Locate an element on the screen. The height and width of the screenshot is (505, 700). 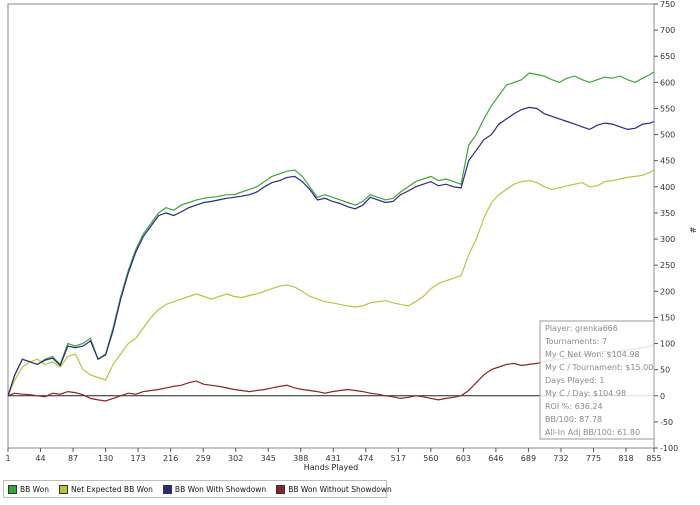
x-tick-label: 1 is located at coordinates (7, 458).